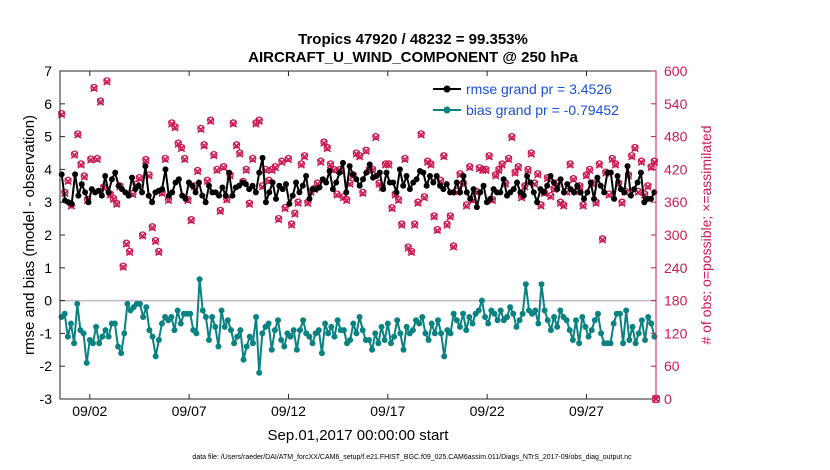 This screenshot has height=470, width=830. What do you see at coordinates (539, 89) in the screenshot?
I see `legend-rmse-label: rmse grand pr = 3.4526` at bounding box center [539, 89].